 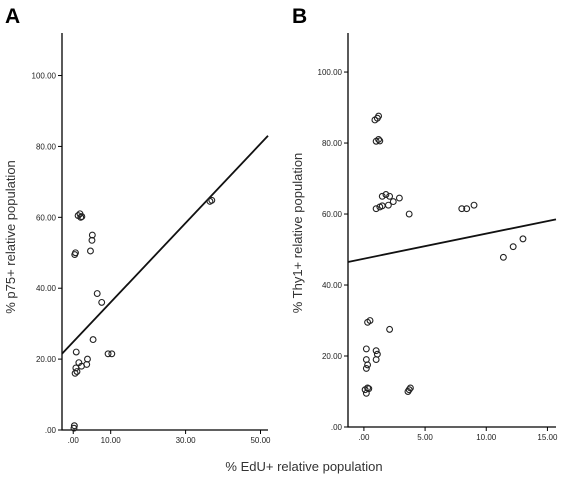 I want to click on panel-b-x-tick-label: 15.00, so click(x=547, y=437).